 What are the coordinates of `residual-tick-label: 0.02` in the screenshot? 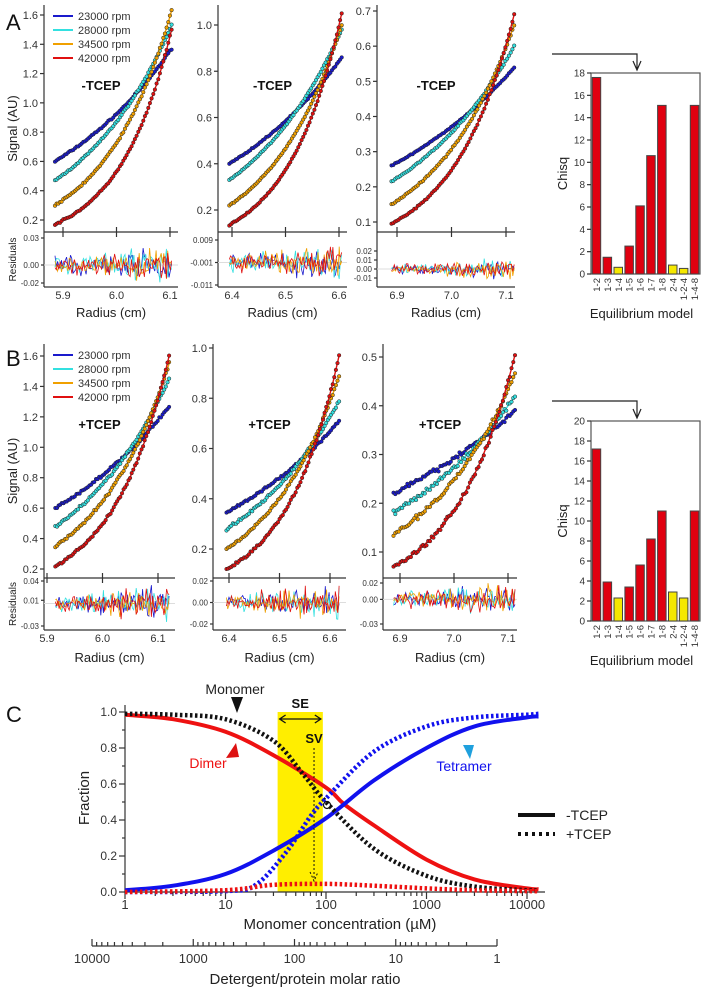 It's located at (200, 581).